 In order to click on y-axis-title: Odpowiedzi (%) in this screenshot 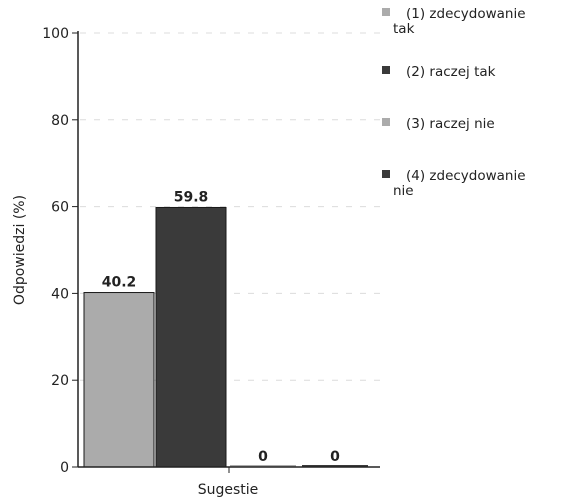, I will do `click(20, 250)`.